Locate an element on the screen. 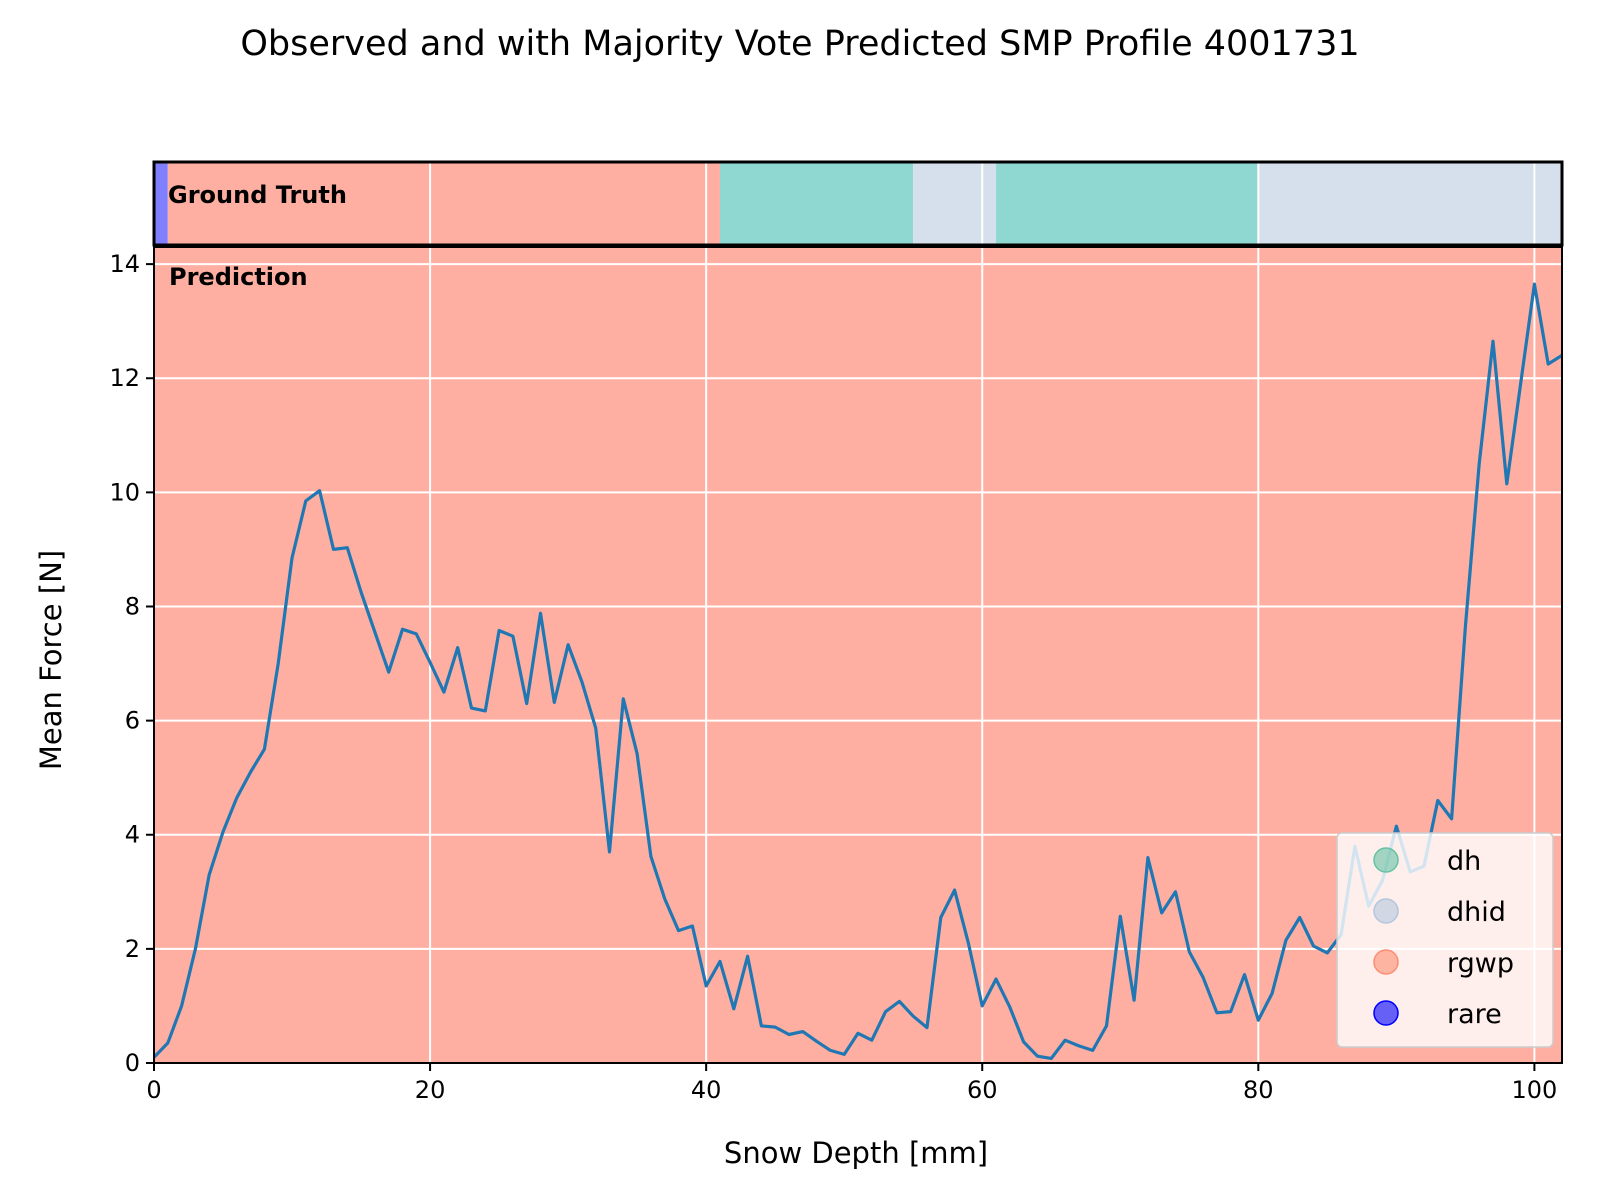 Image resolution: width=1600 pixels, height=1200 pixels. legend-box is located at coordinates (1445, 940).